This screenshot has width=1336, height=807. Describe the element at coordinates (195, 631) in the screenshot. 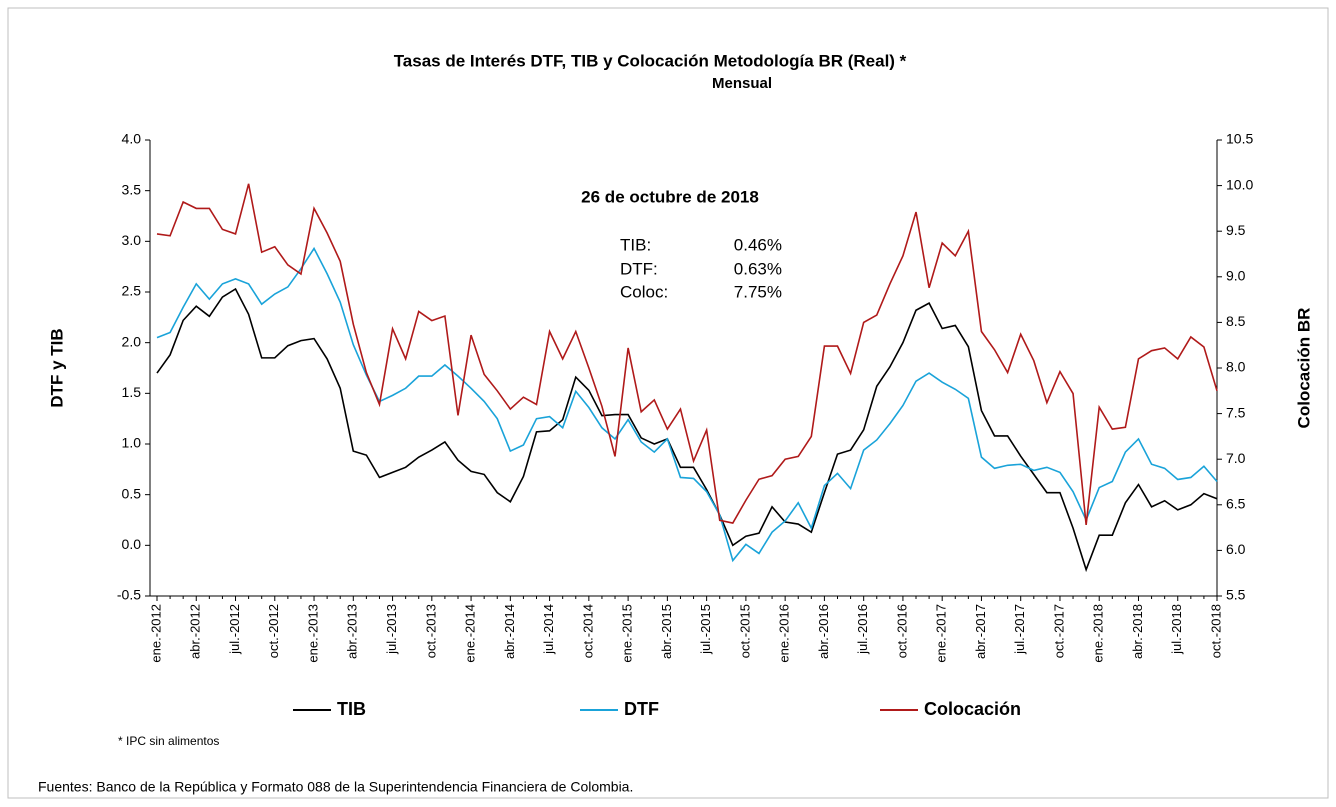

I see `x-tick-label: abr.-2012` at that location.